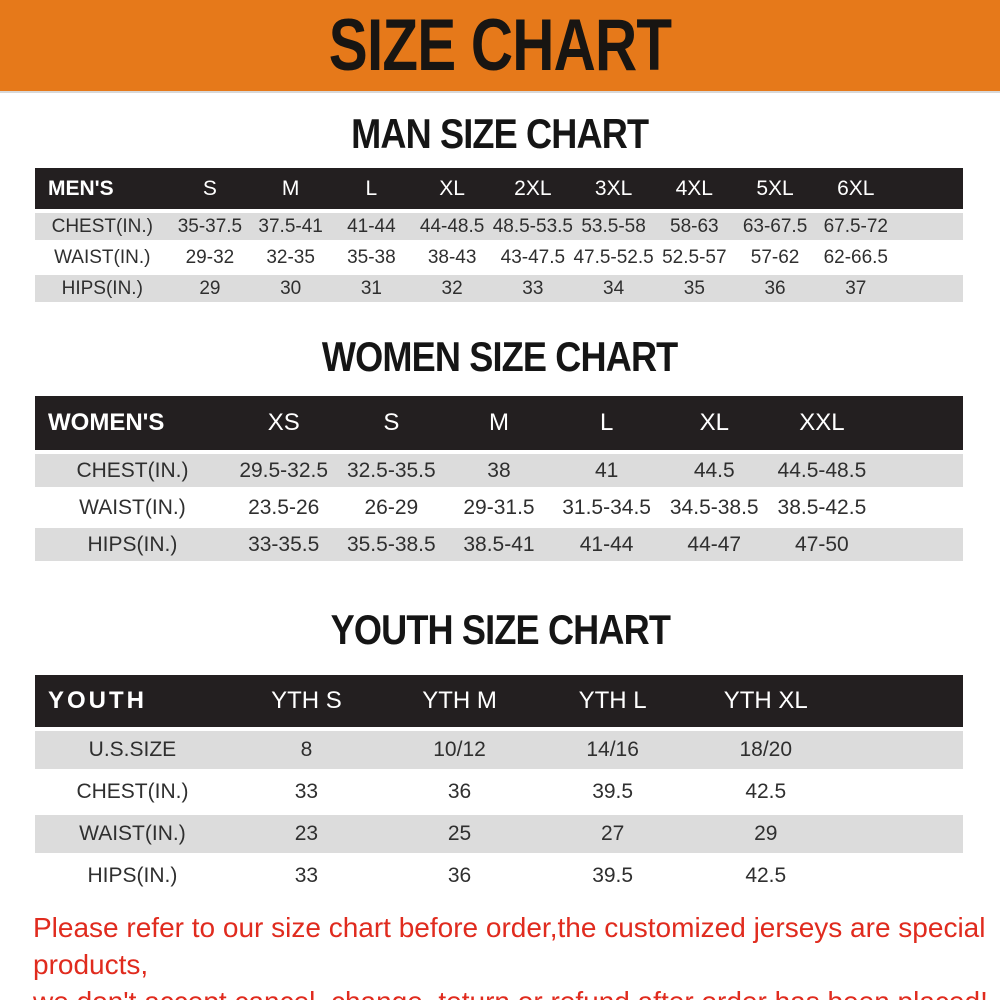 The width and height of the screenshot is (1000, 1000). What do you see at coordinates (452, 288) in the screenshot?
I see `size-value-cell: 32` at bounding box center [452, 288].